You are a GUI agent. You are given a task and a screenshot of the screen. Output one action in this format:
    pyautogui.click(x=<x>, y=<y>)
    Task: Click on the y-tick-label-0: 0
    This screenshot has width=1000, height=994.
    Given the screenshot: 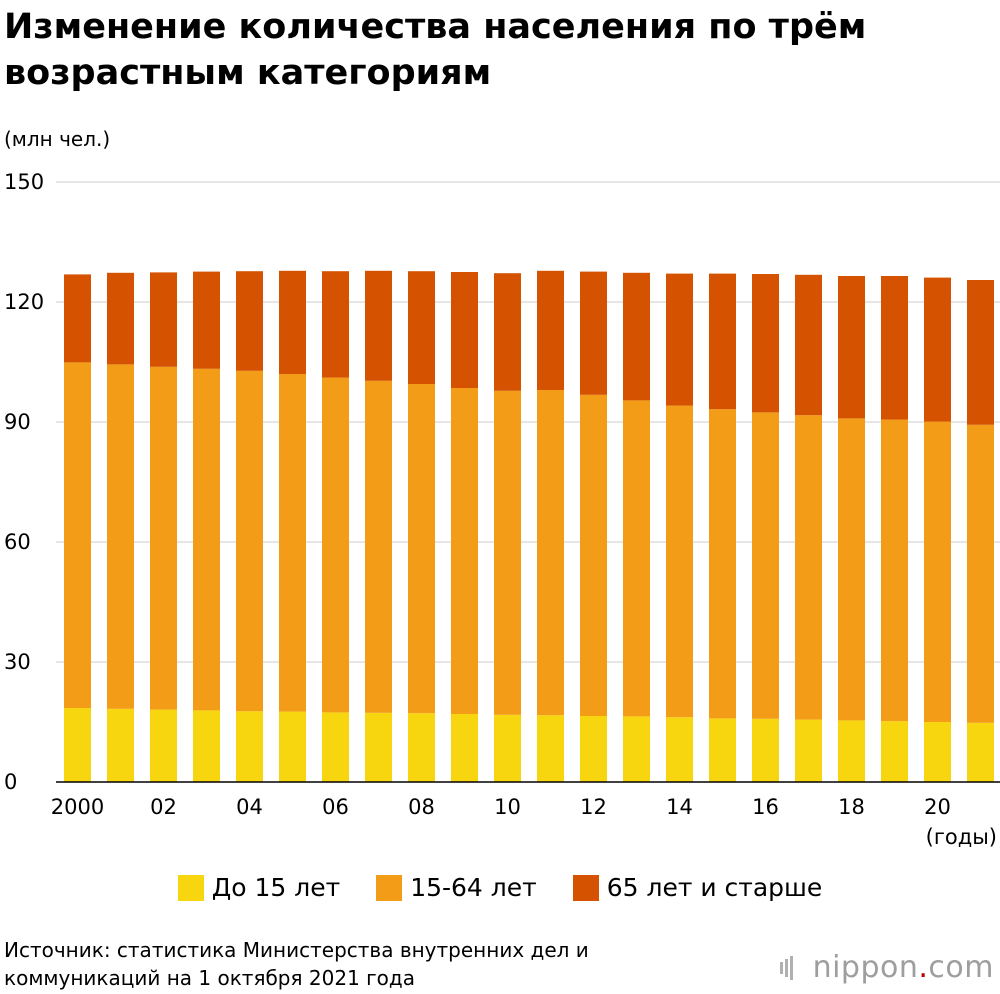 What is the action you would take?
    pyautogui.click(x=10, y=782)
    